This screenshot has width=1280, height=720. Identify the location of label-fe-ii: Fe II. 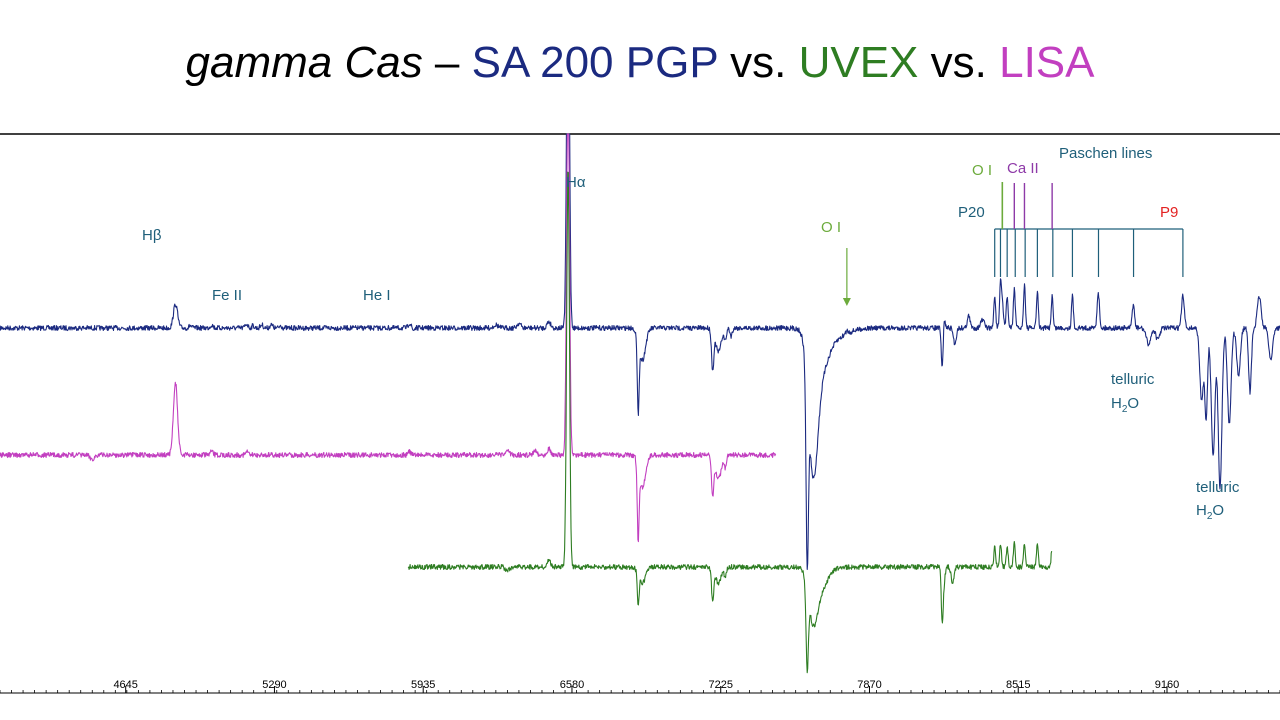
(227, 295).